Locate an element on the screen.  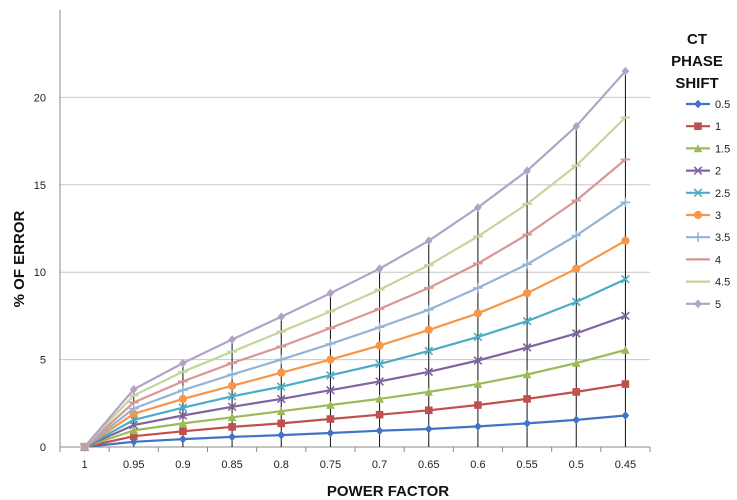
legend-label: 3 is located at coordinates (718, 216).